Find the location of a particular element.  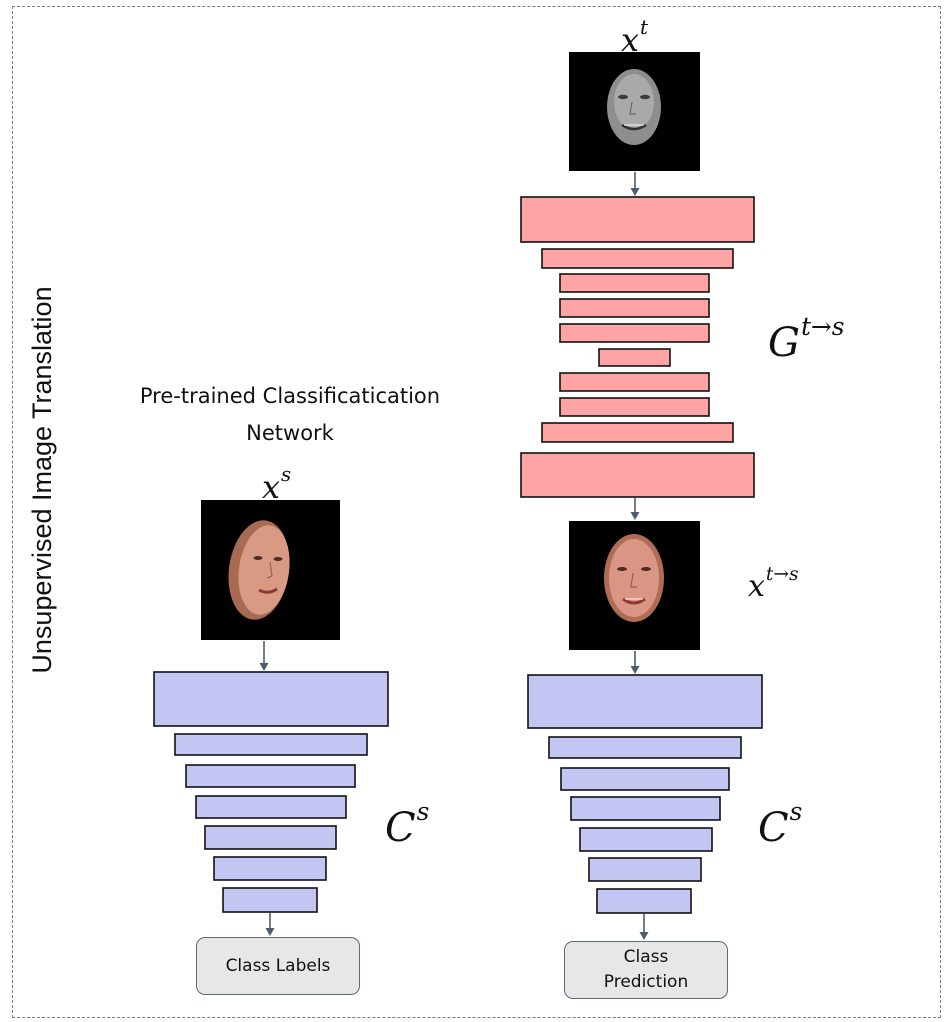

target-input-label: xt is located at coordinates (635, 37).